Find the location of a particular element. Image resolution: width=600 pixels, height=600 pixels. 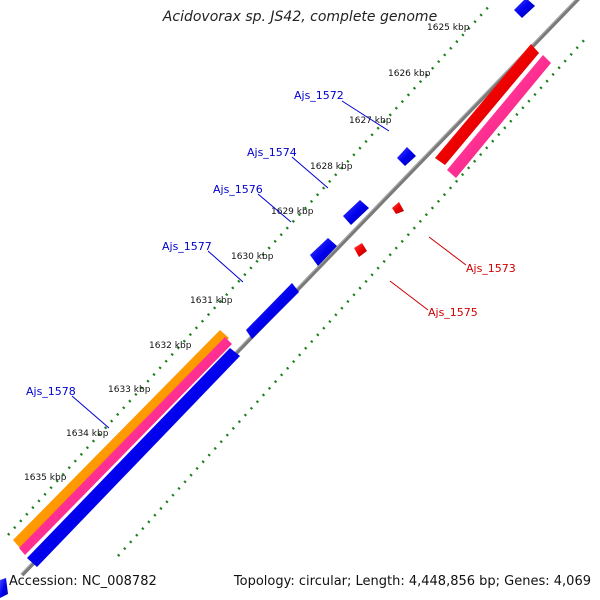

blue-gene-long is located at coordinates (133, 457).